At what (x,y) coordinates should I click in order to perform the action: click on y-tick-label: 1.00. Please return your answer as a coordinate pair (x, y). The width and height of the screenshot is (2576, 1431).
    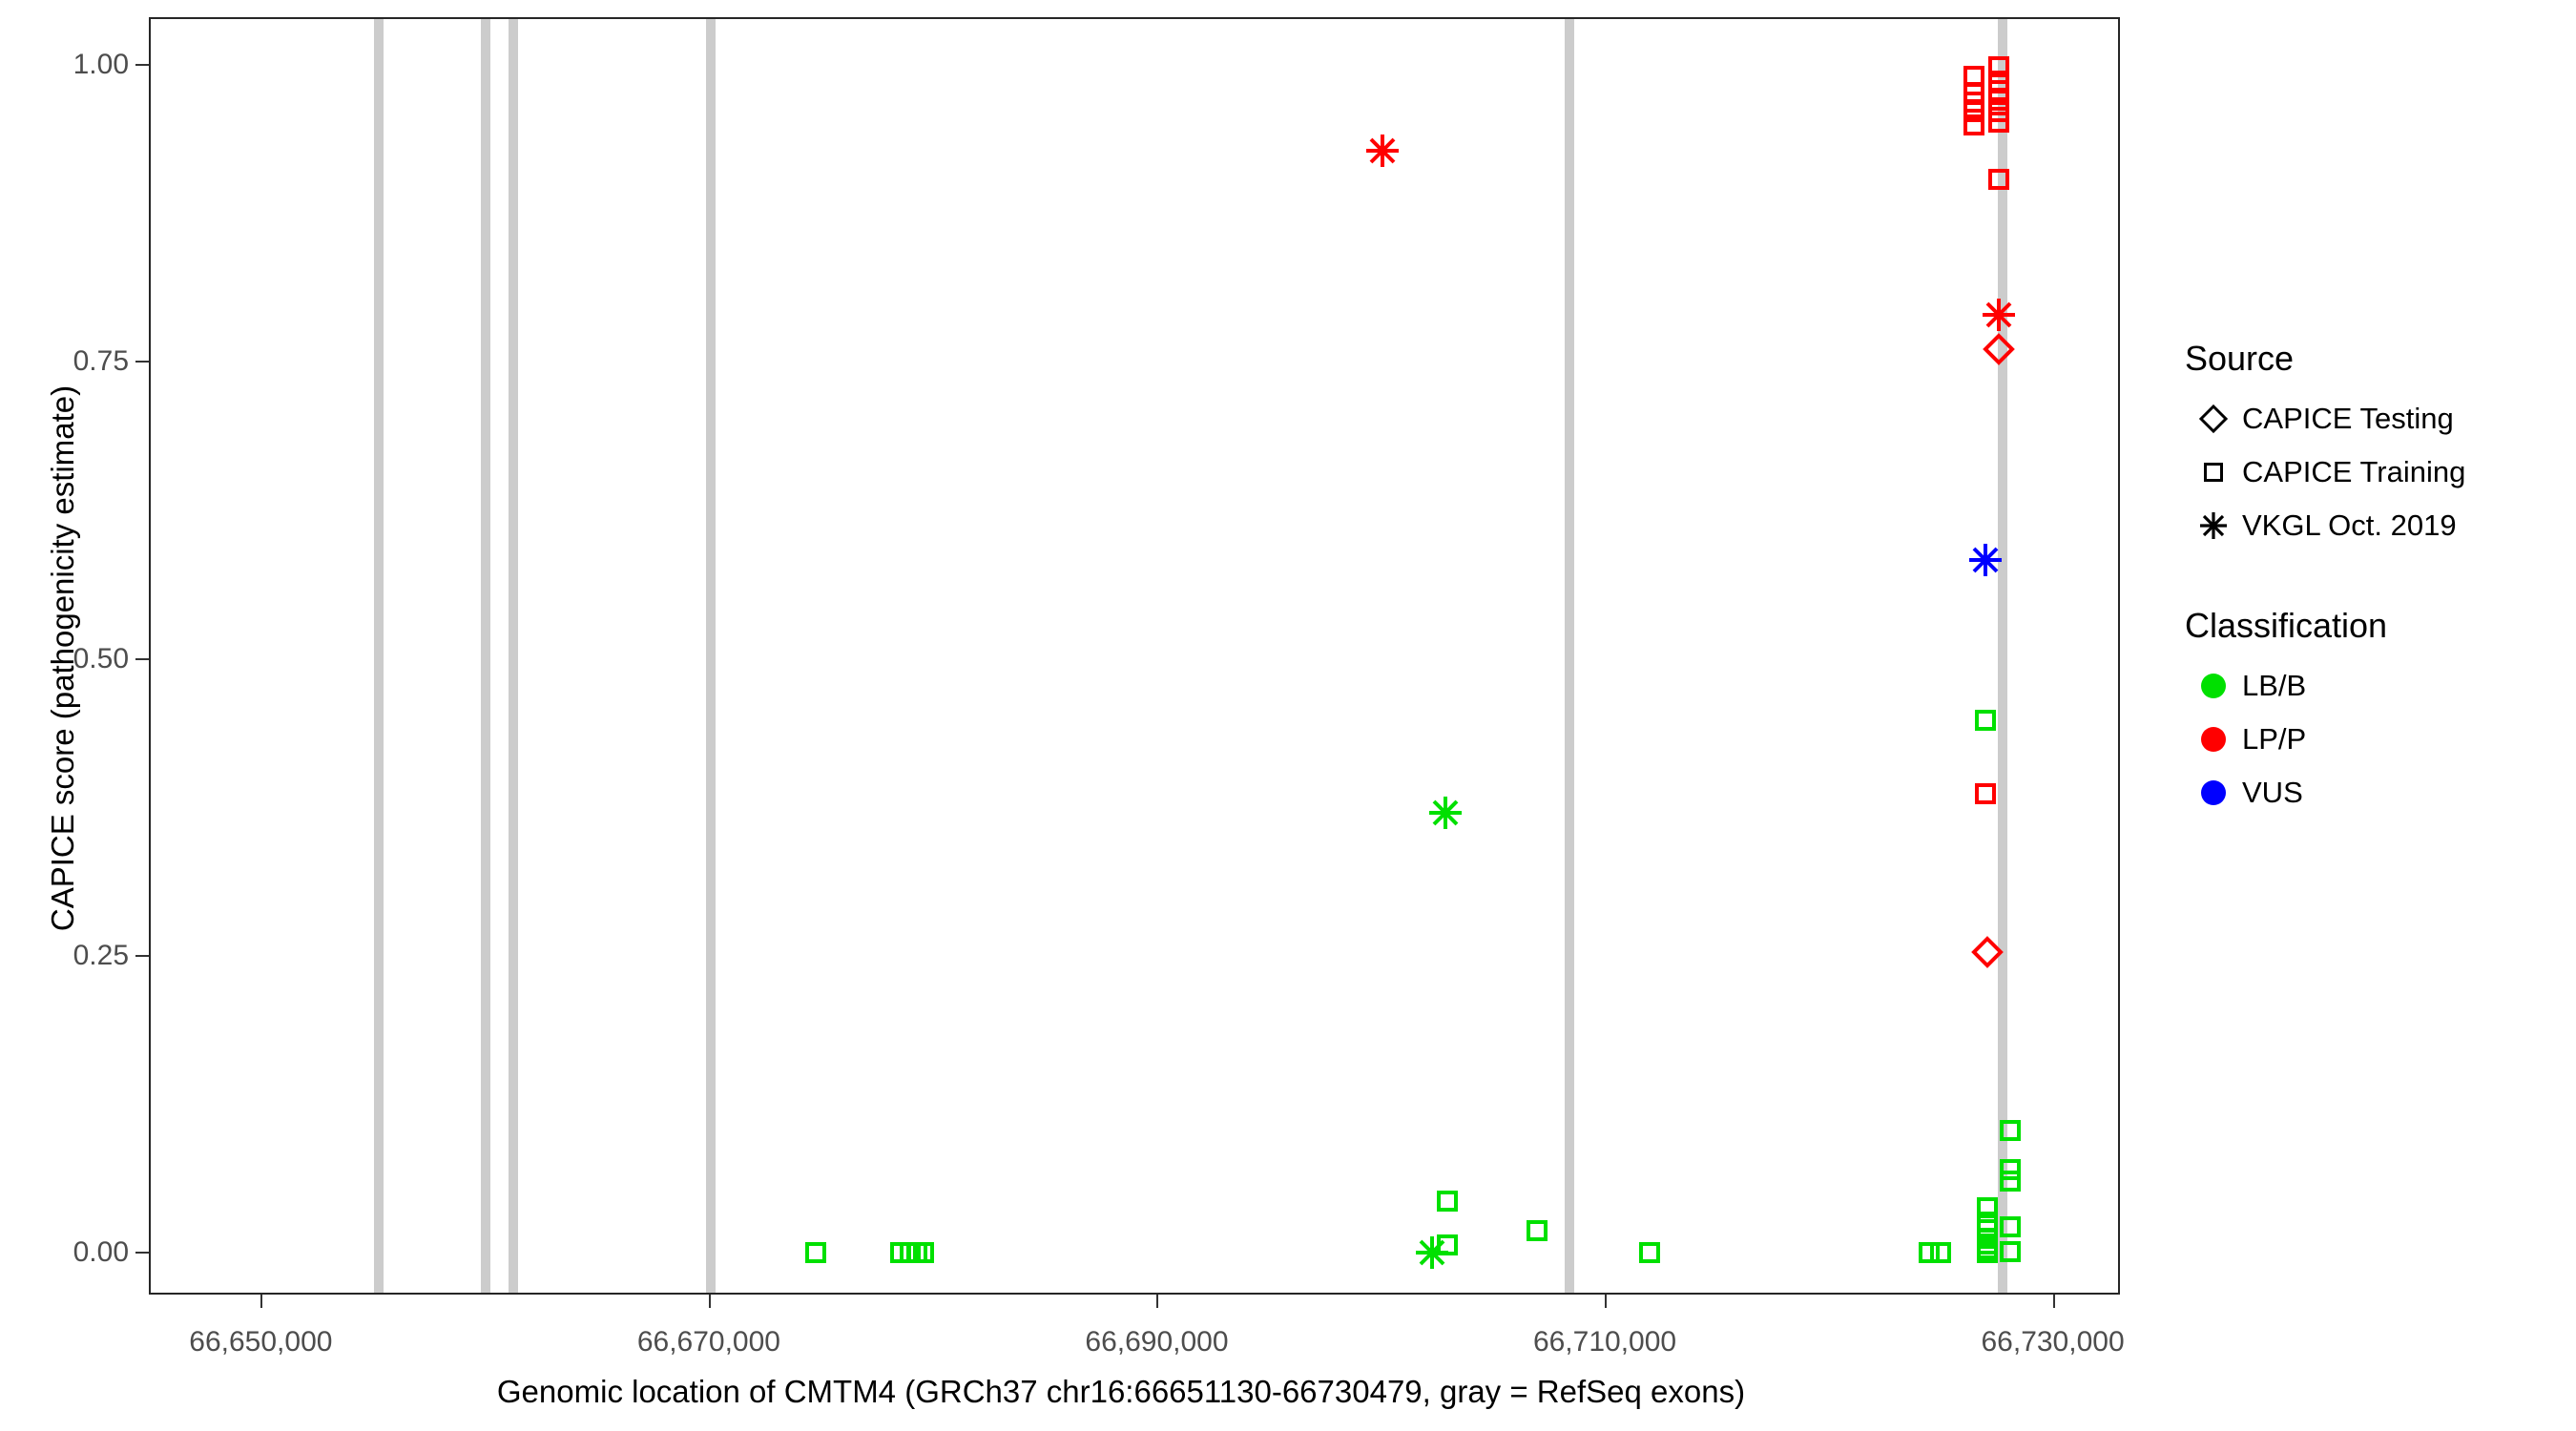
    Looking at the image, I should click on (101, 64).